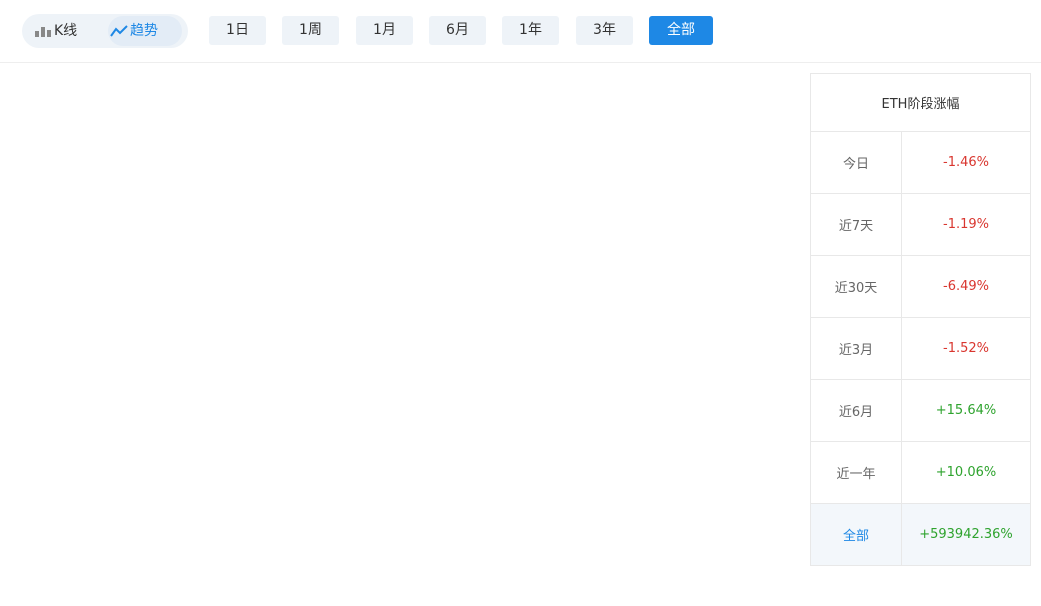 The image size is (1041, 606). I want to click on mode-icon, so click(119, 31).